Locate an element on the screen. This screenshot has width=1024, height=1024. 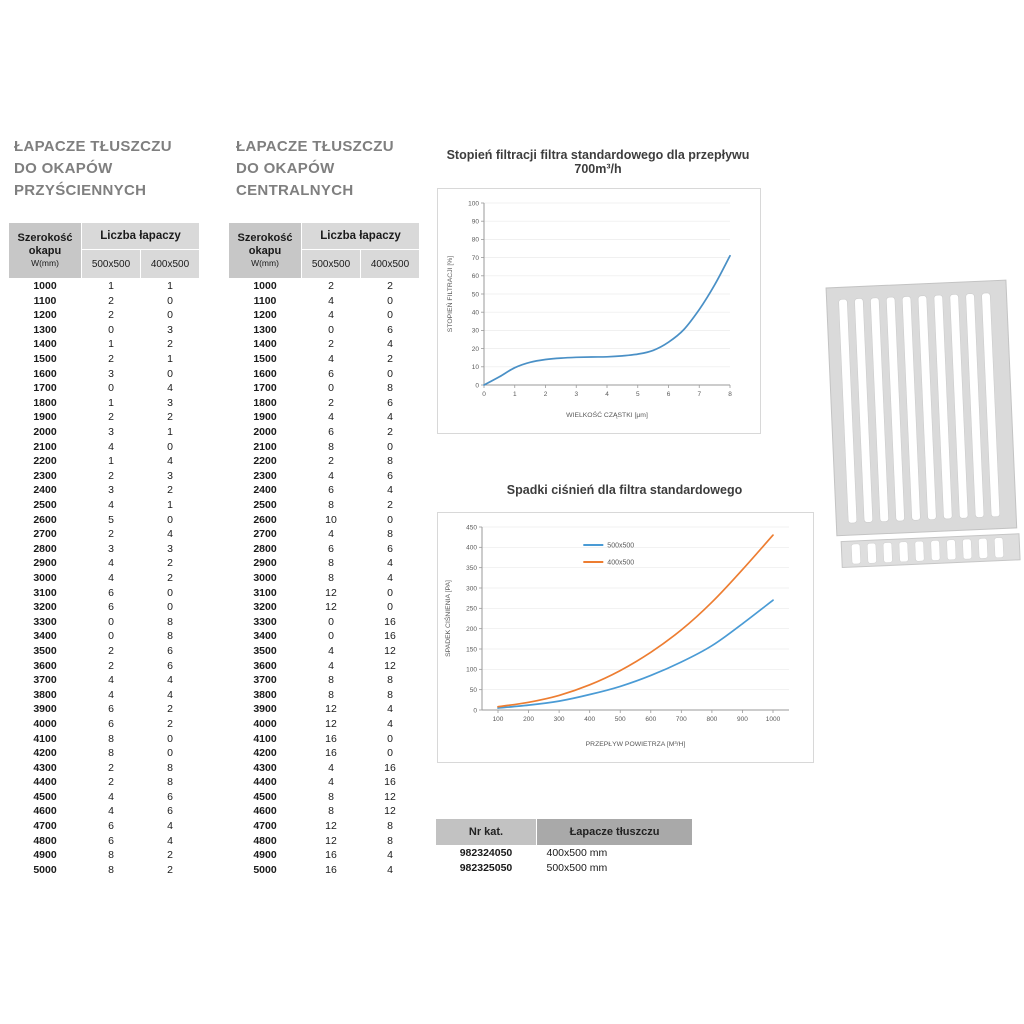
hood-width-cell: 2300 is located at coordinates (45, 475).